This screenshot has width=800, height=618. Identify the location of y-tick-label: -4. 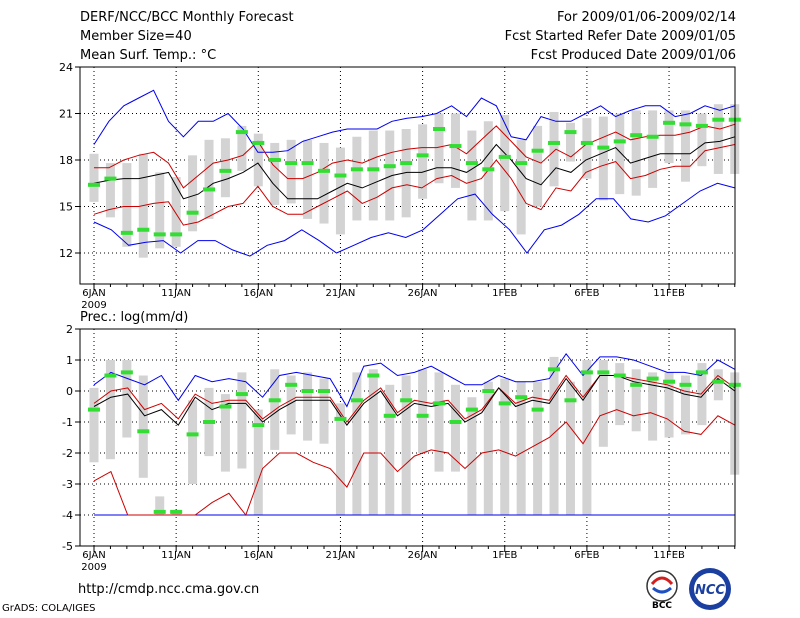
(67, 515).